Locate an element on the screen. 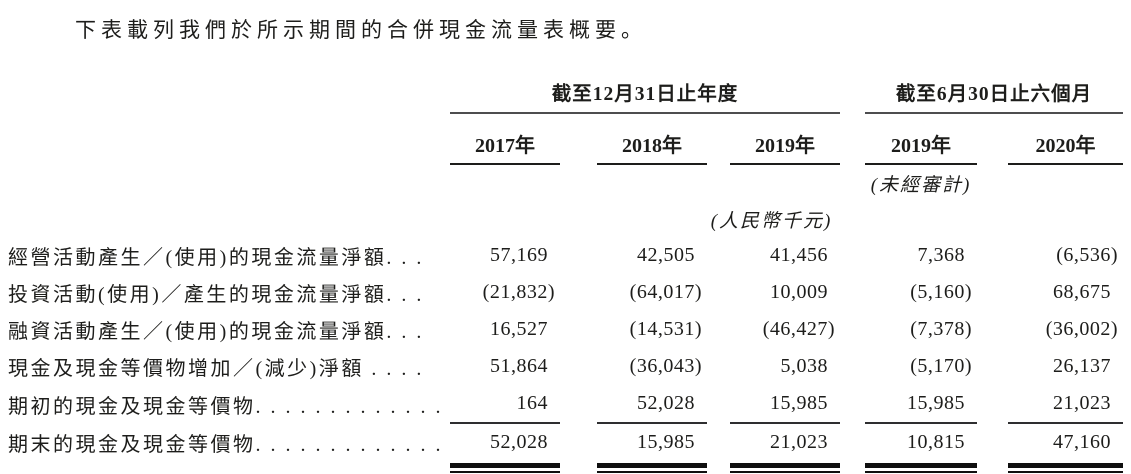 Image resolution: width=1131 pixels, height=474 pixels. column-group-row: 截至12月31日止年度 截至6月30日止六個月 is located at coordinates (566, 91).